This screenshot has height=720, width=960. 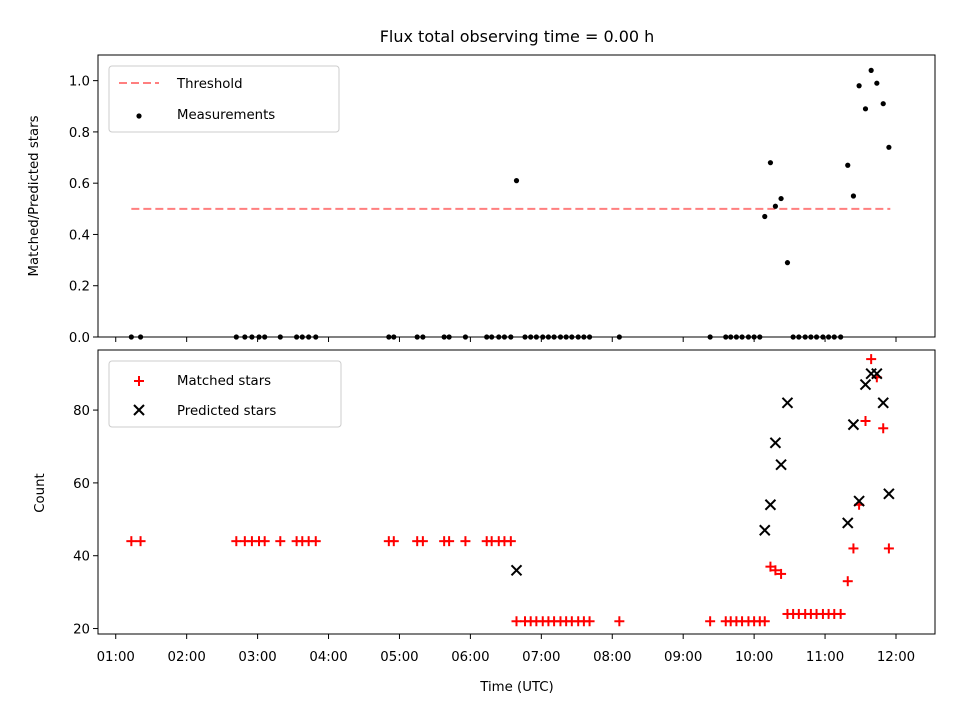 I want to click on x-tick-label: 10:00, so click(x=754, y=657).